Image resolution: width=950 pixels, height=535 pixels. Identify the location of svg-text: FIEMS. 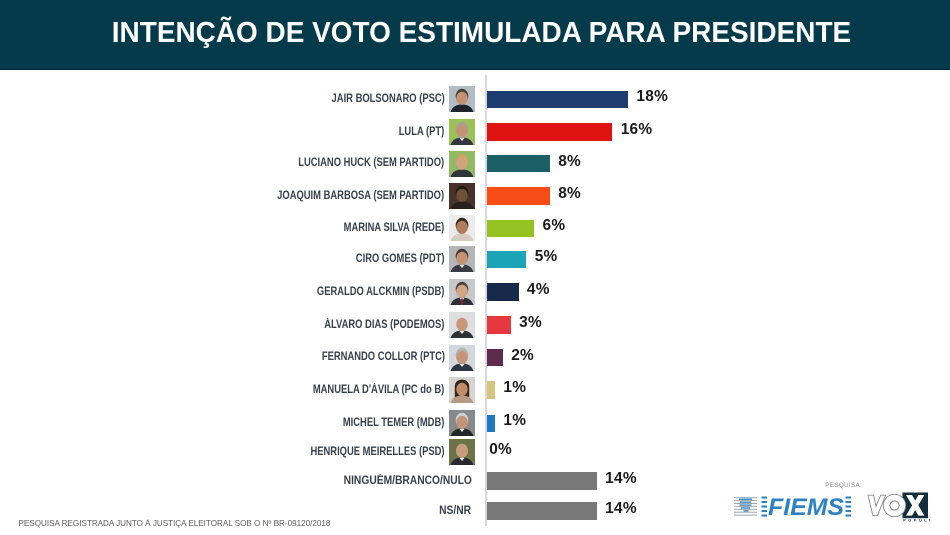
(806, 507).